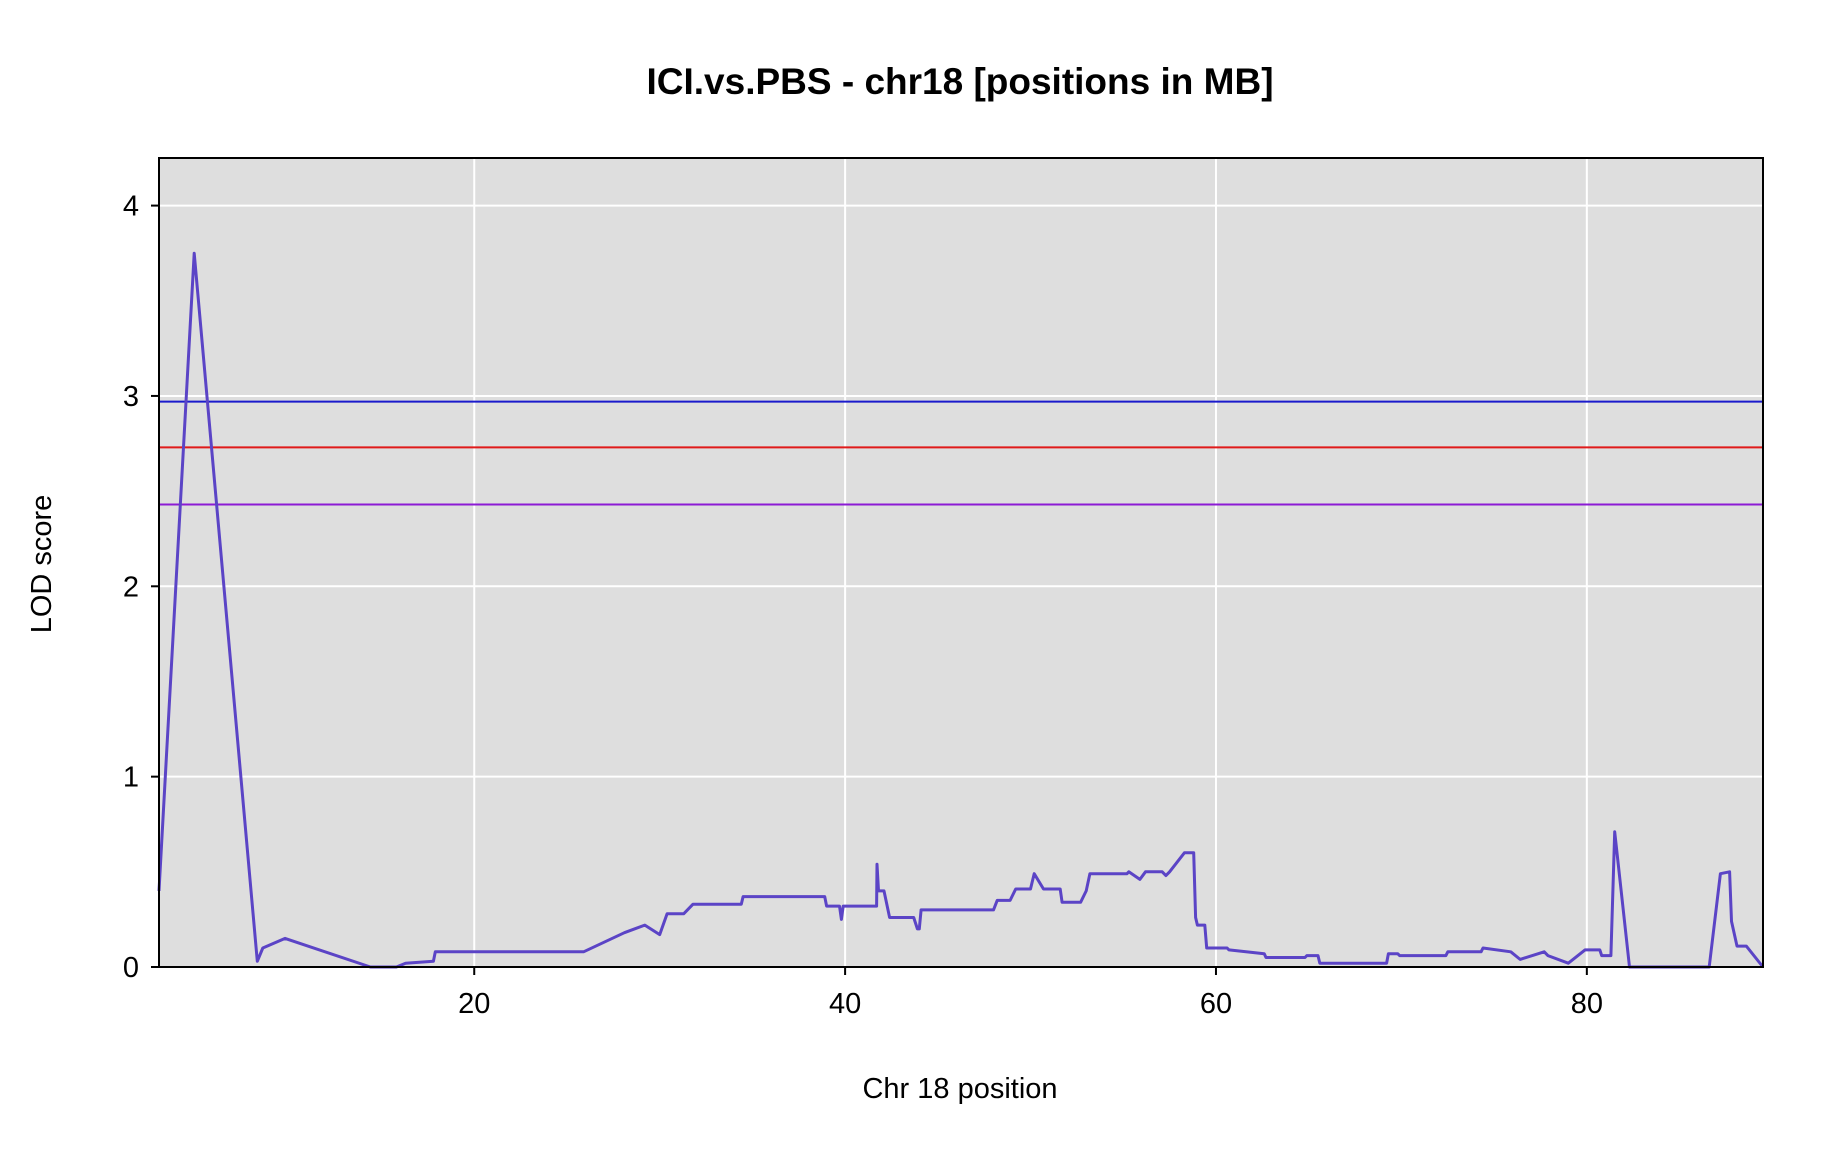 The image size is (1824, 1152). I want to click on y-tick-label: 0, so click(131, 968).